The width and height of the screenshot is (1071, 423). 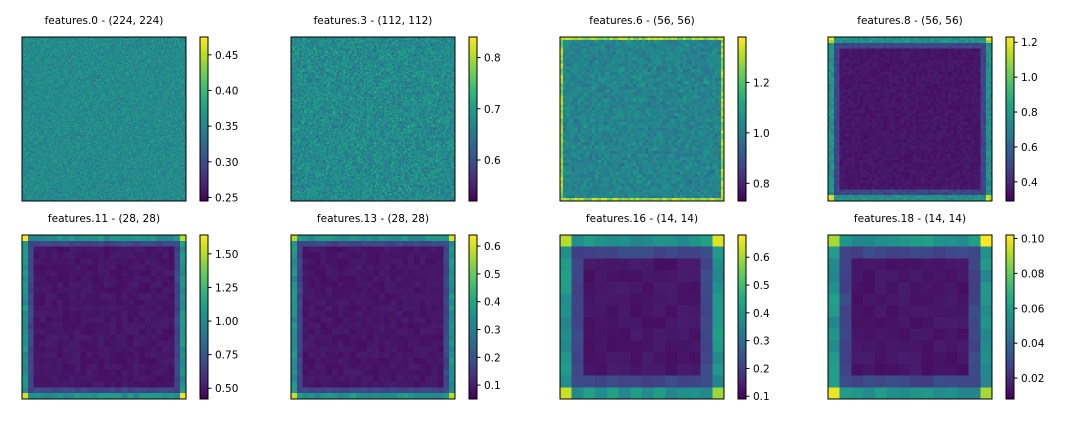 I want to click on colorbar-tick-label: 1.00, so click(x=226, y=322).